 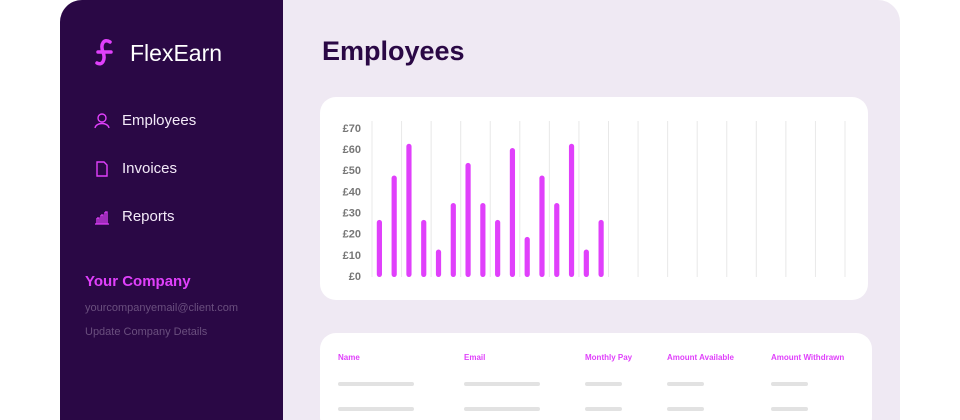 What do you see at coordinates (104, 52) in the screenshot?
I see `logo-icon` at bounding box center [104, 52].